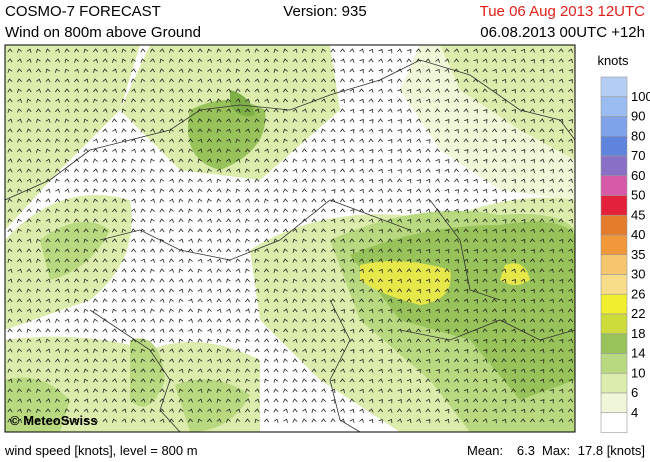 The image size is (650, 462). Describe the element at coordinates (638, 234) in the screenshot. I see `legend-label: 40` at that location.